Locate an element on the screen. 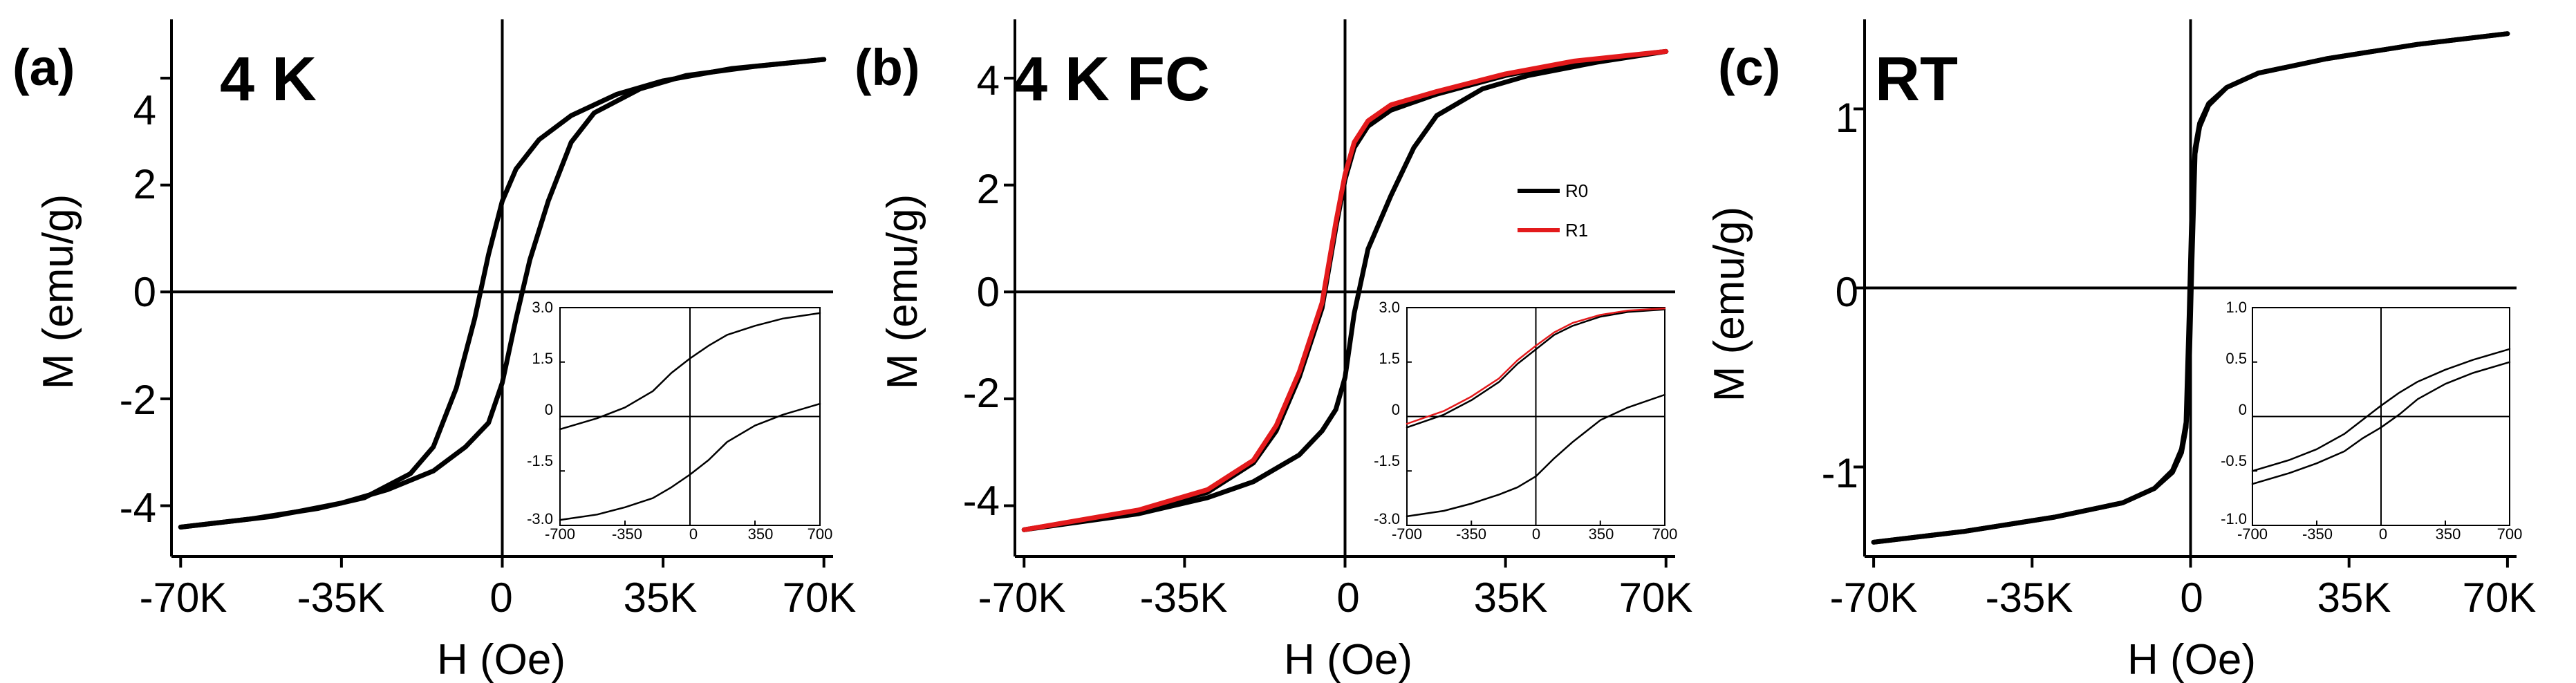 This screenshot has width=2576, height=683. panel-b-y-tick-label: 0 is located at coordinates (988, 292).